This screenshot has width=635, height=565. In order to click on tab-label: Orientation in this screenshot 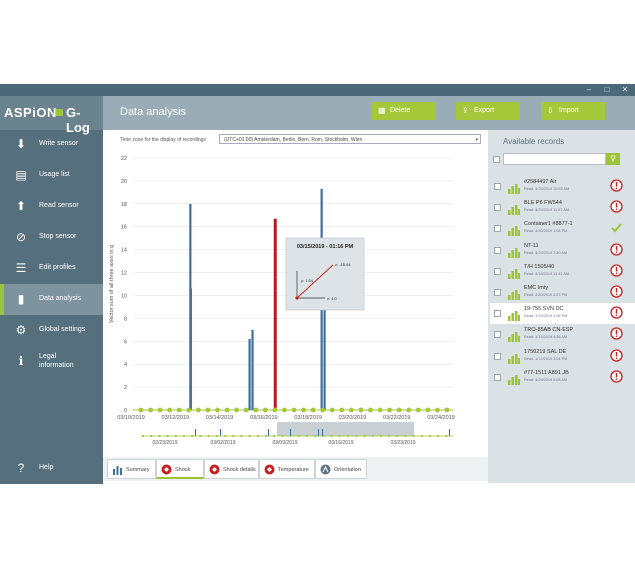, I will do `click(347, 470)`.